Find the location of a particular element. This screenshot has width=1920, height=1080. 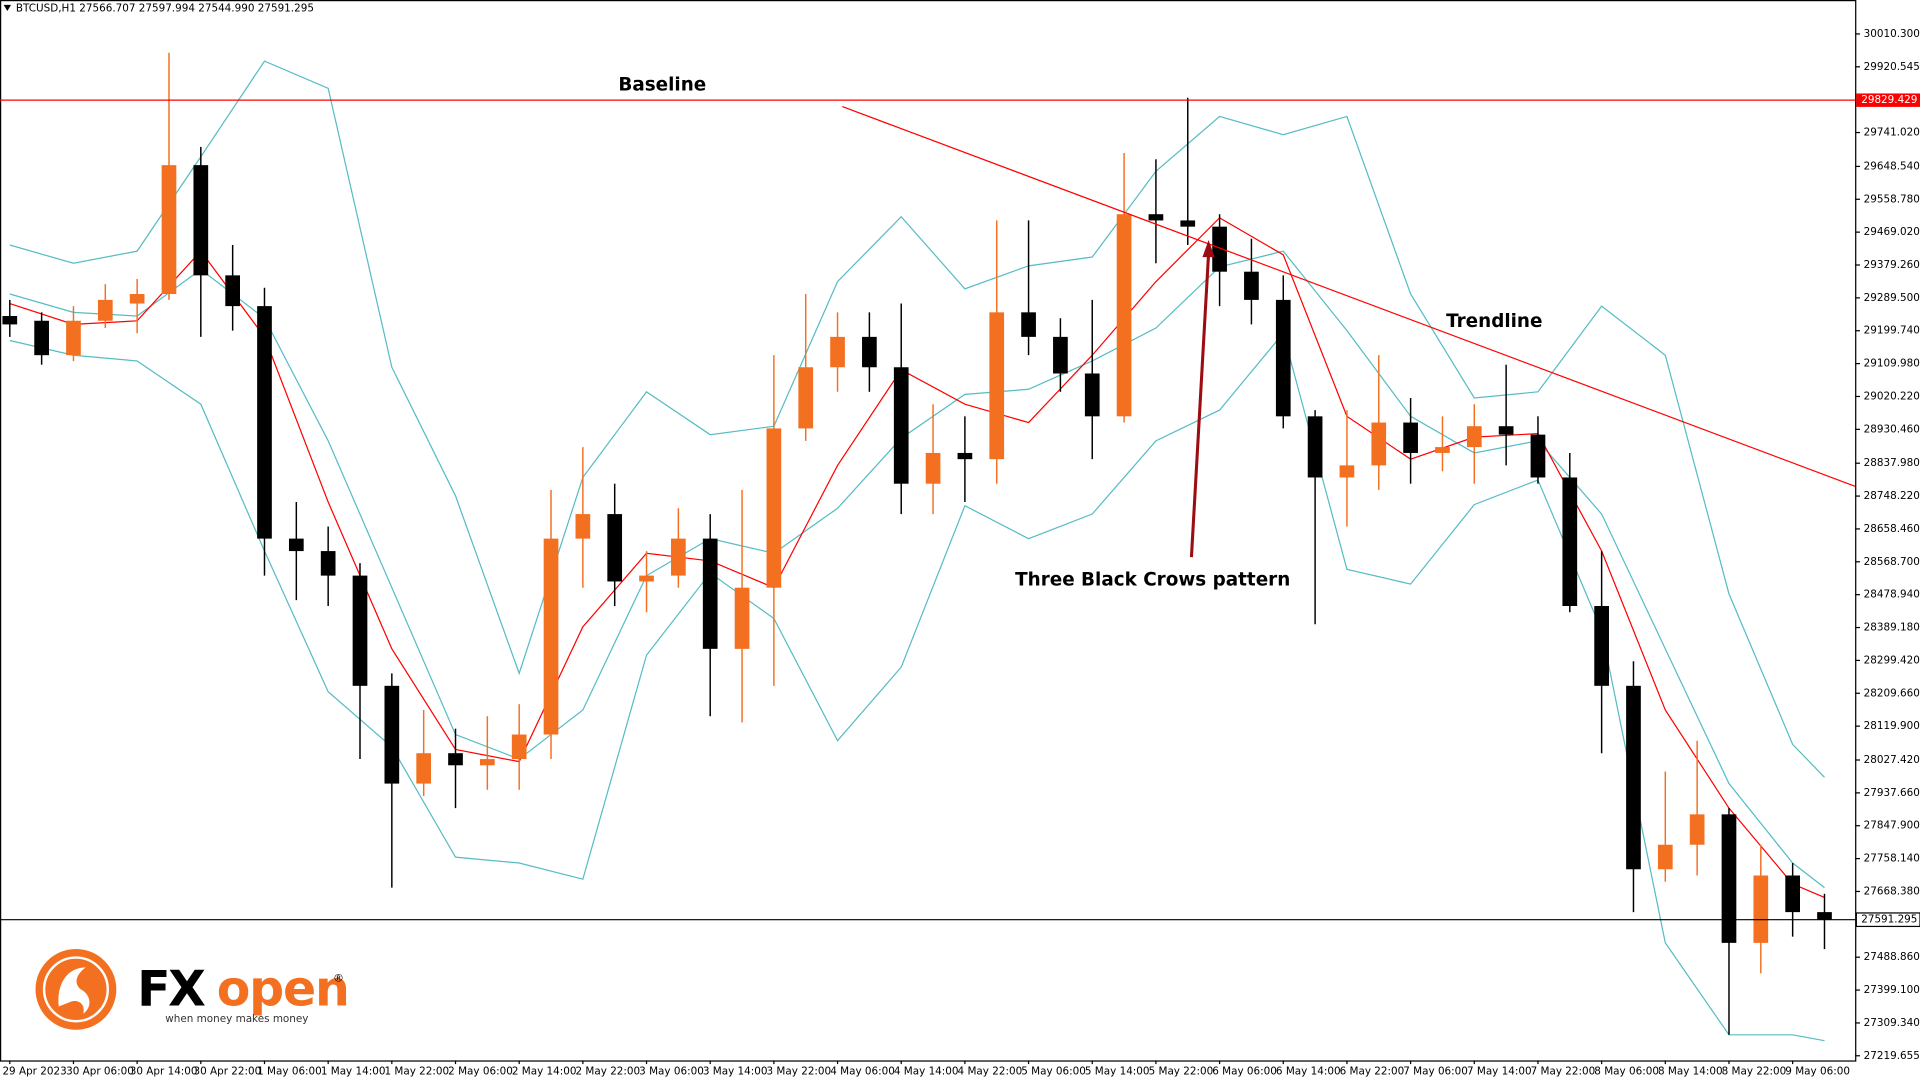

pattern-arrowhead is located at coordinates (1208, 249).